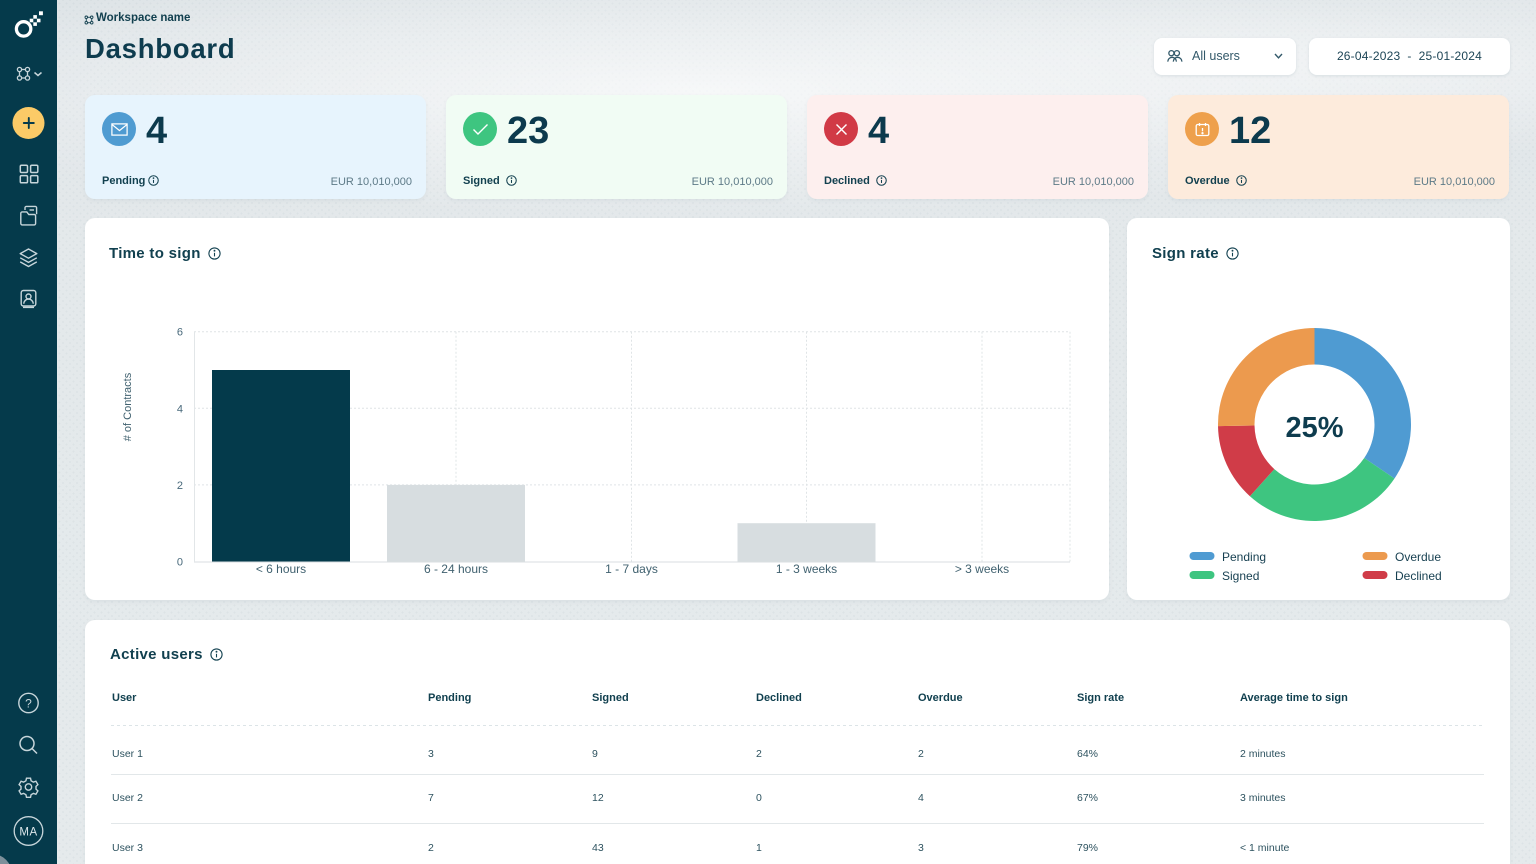 The image size is (1536, 864). I want to click on svg-text: < 6 hours, so click(281, 569).